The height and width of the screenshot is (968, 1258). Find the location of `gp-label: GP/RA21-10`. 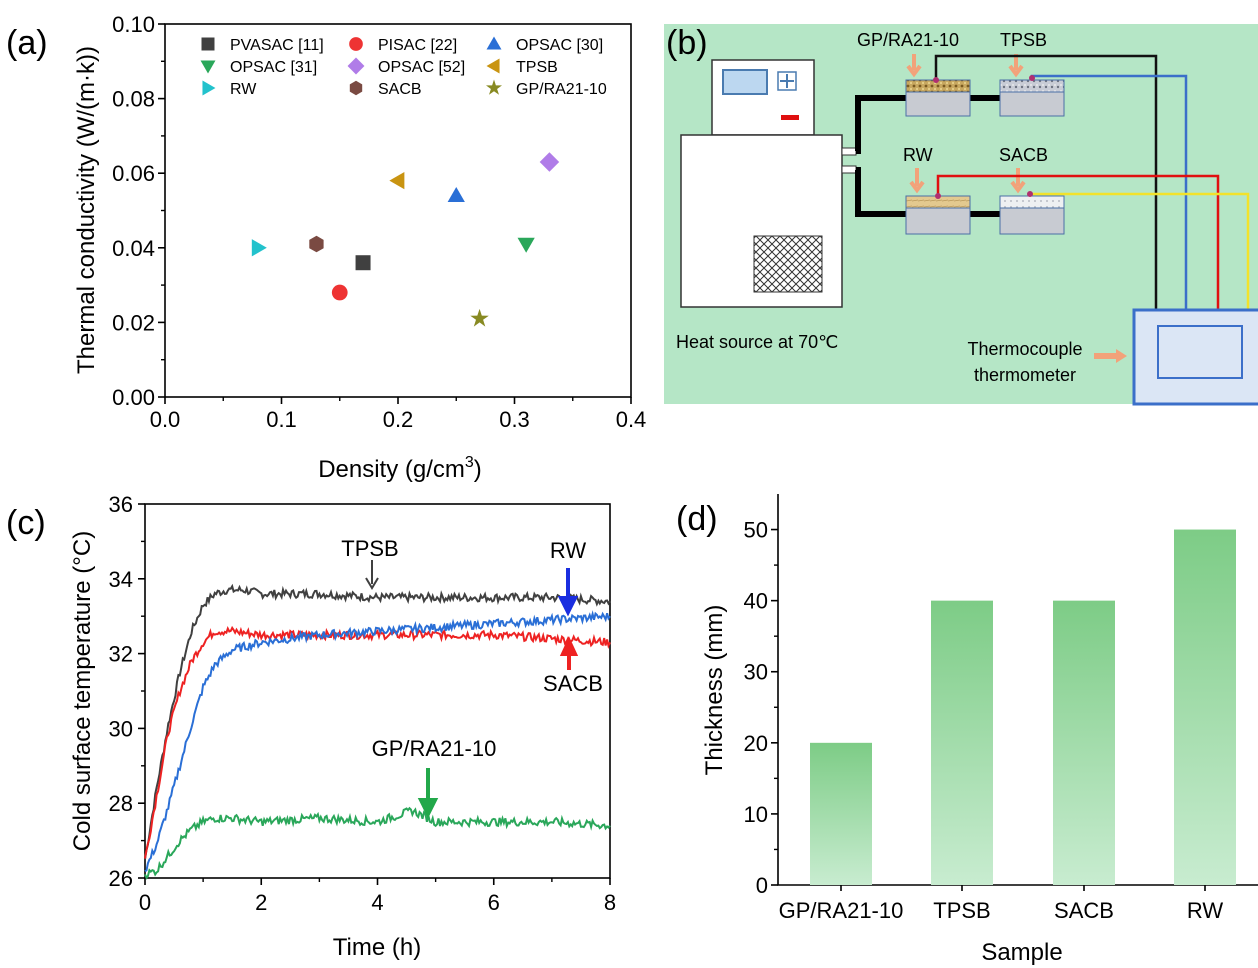

gp-label: GP/RA21-10 is located at coordinates (908, 40).